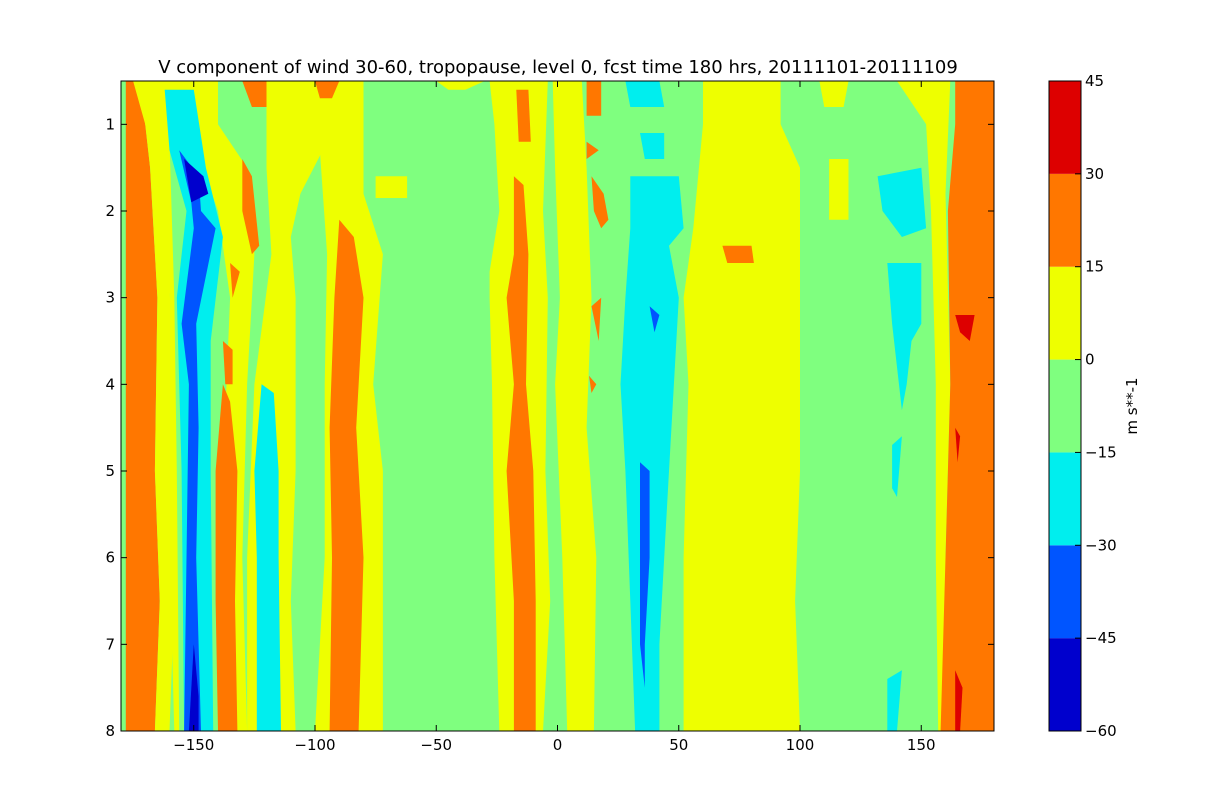 This screenshot has height=812, width=1212. Describe the element at coordinates (1101, 731) in the screenshot. I see `colorbar-tick-label: −60` at that location.